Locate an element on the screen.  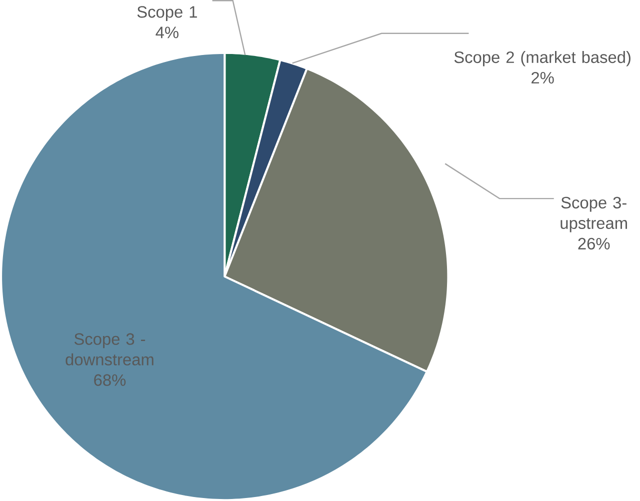
slice-label: Scope 3- upstream is located at coordinates (593, 214).